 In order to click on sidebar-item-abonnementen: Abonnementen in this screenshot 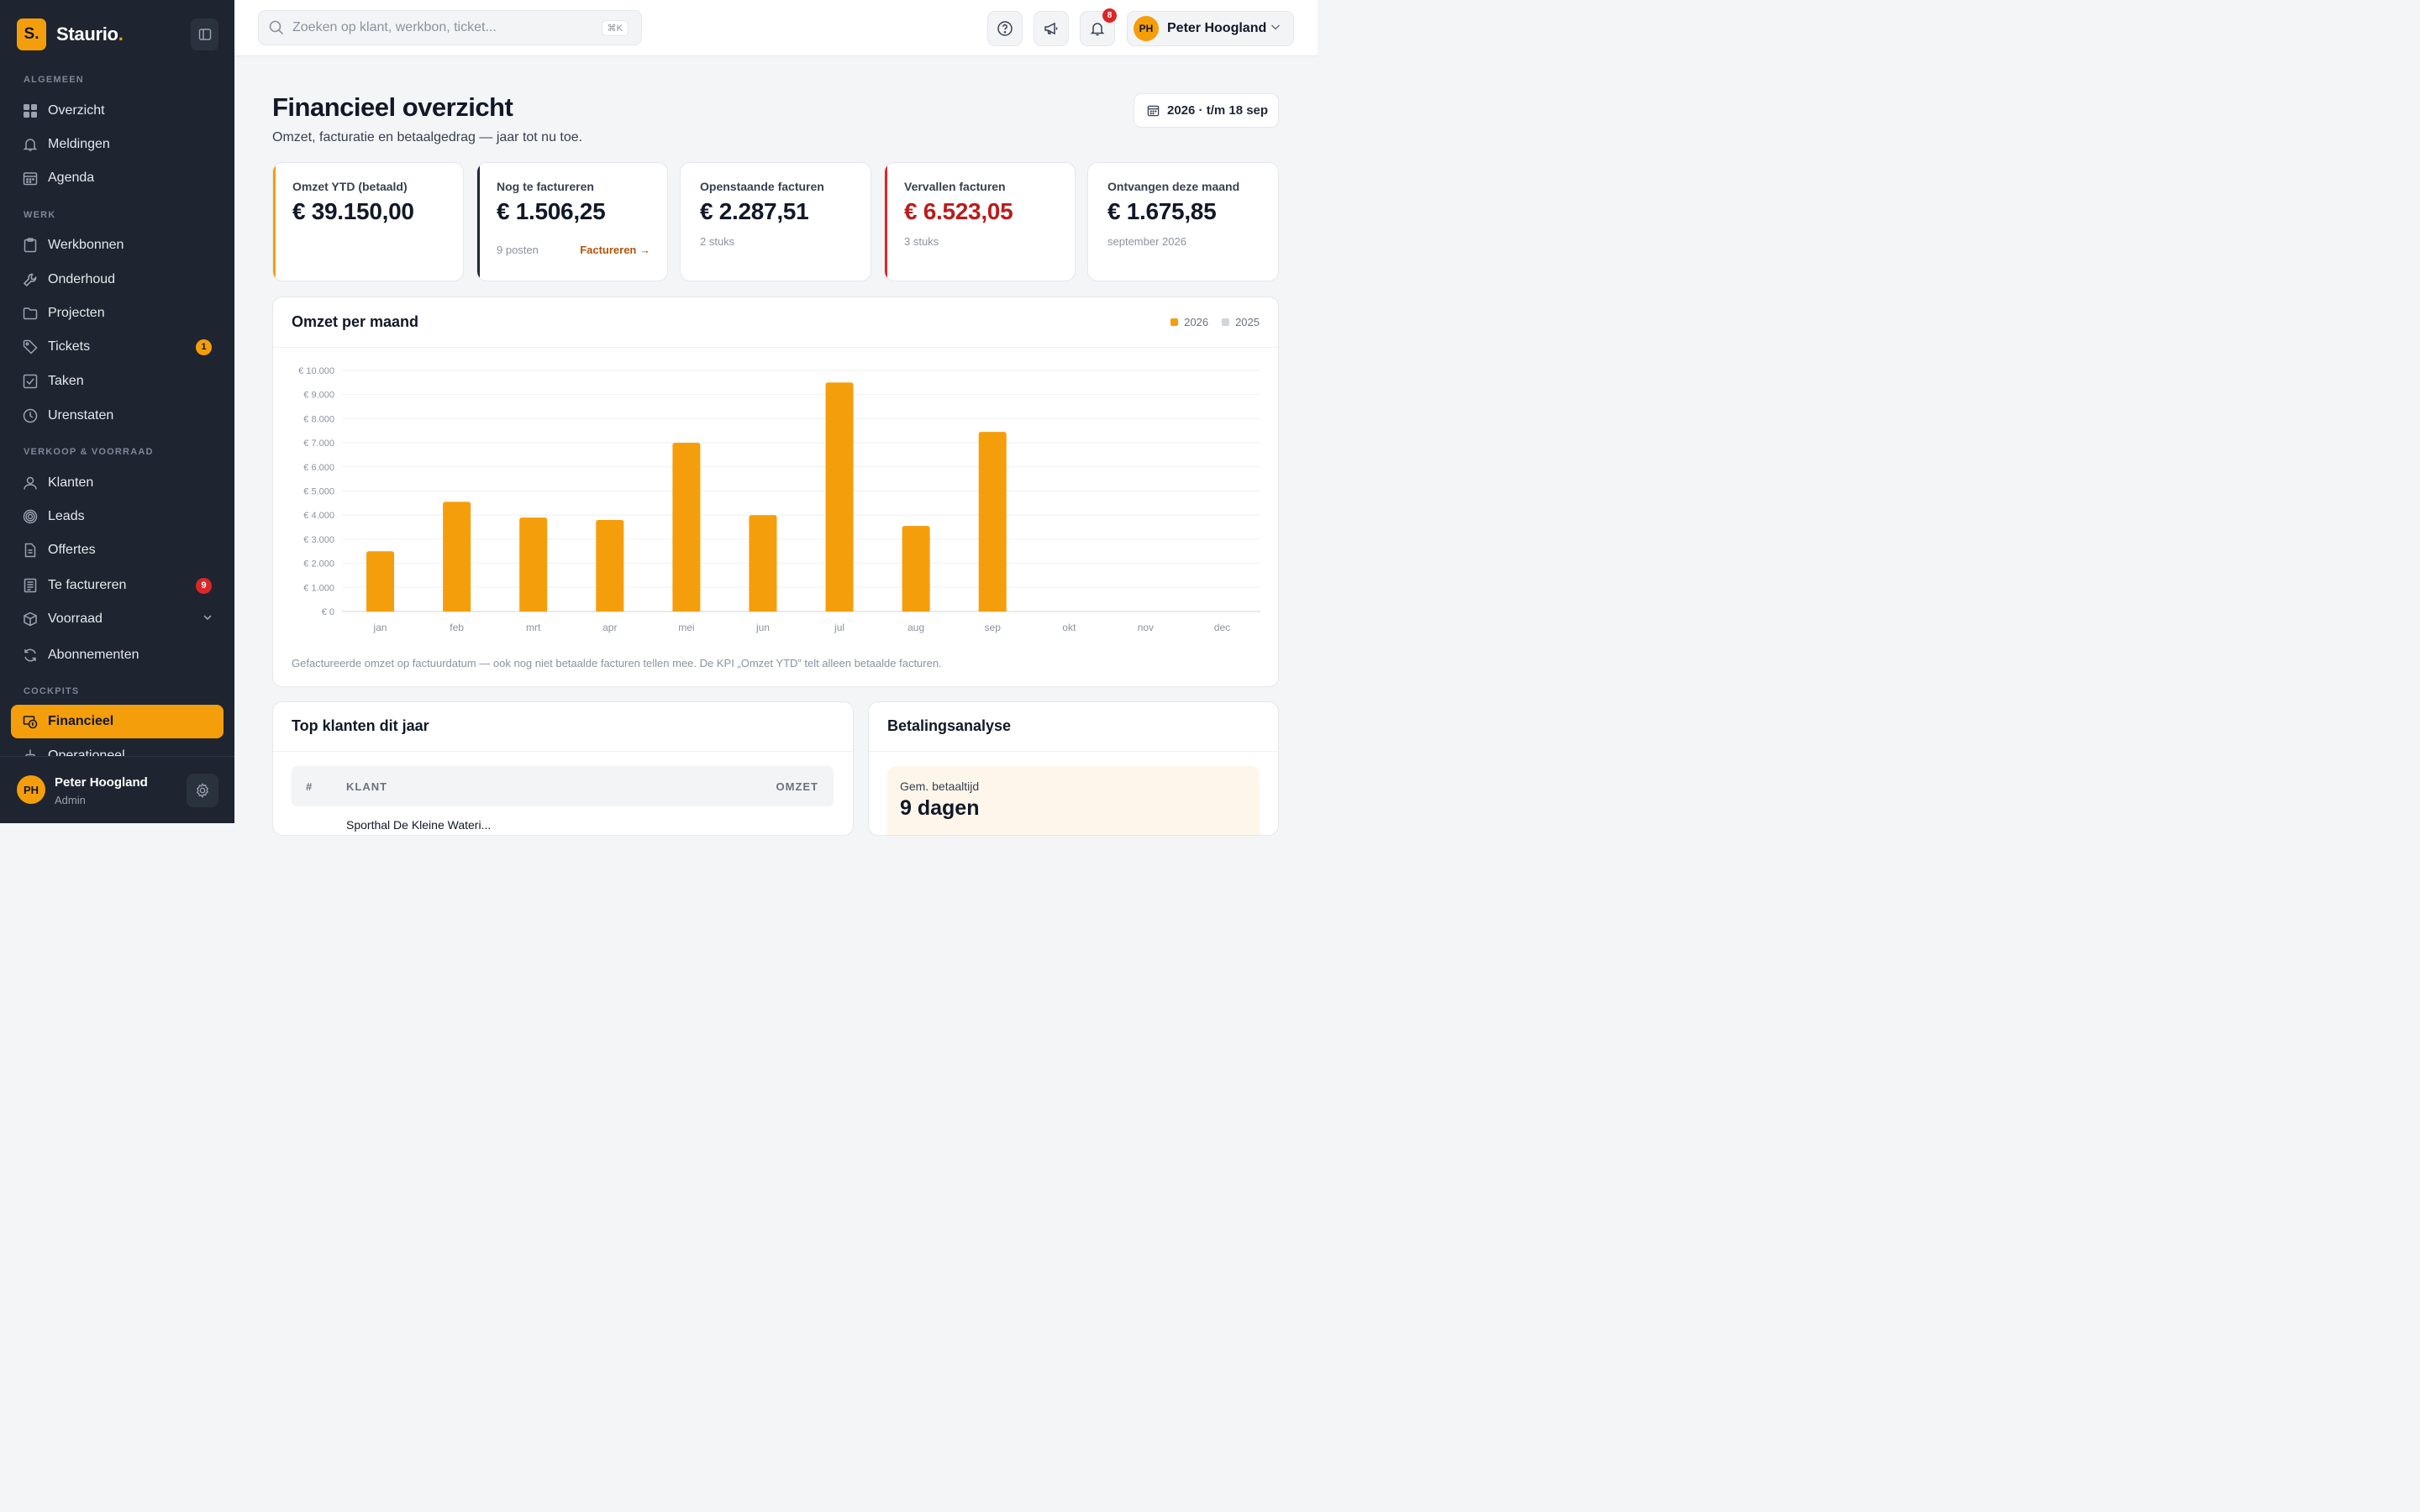, I will do `click(117, 655)`.